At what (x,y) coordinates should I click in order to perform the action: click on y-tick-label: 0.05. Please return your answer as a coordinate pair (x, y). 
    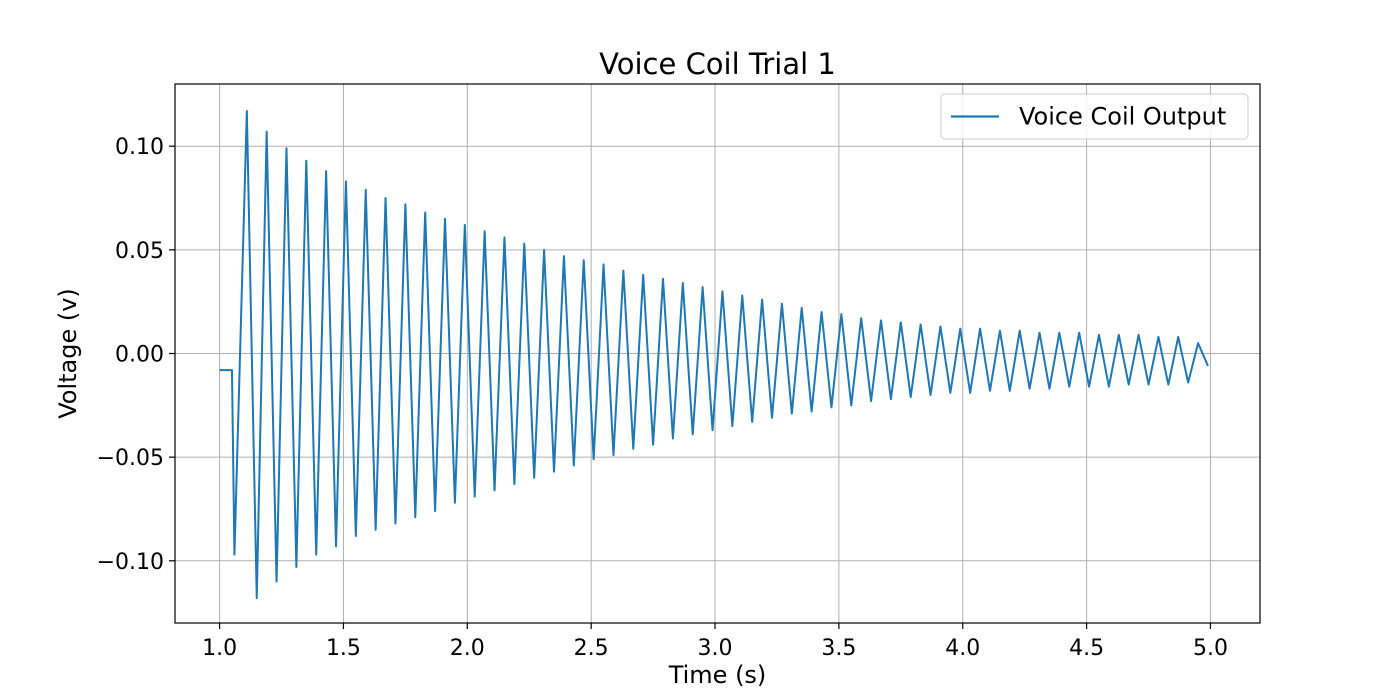
    Looking at the image, I should click on (139, 251).